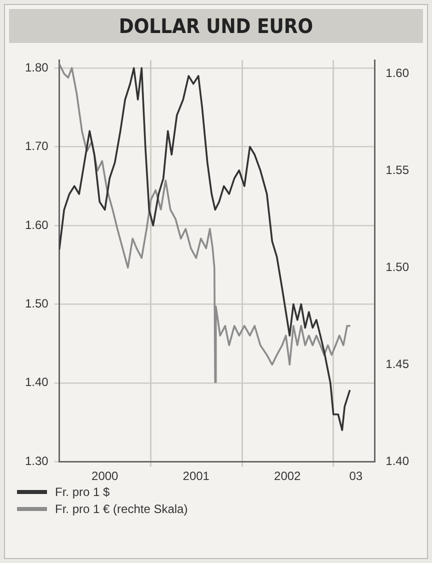 This screenshot has width=432, height=563. Describe the element at coordinates (36, 225) in the screenshot. I see `y-tick-label: 1.60` at that location.